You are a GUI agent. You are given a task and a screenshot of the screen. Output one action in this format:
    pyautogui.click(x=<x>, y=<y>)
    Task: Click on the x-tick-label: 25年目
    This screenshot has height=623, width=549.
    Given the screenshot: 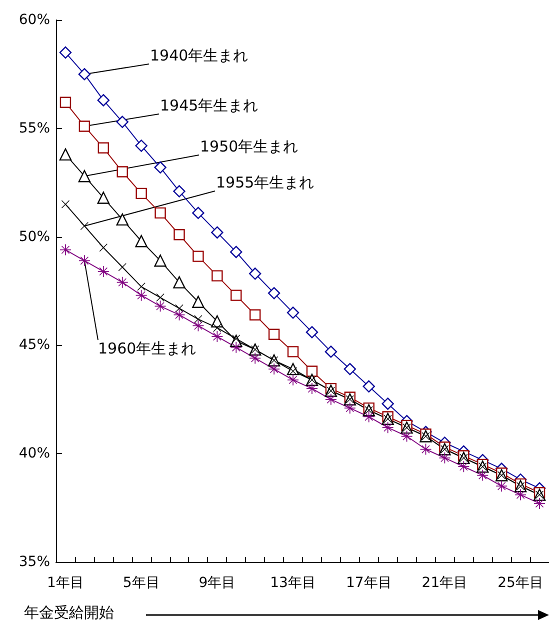 What is the action you would take?
    pyautogui.click(x=521, y=583)
    